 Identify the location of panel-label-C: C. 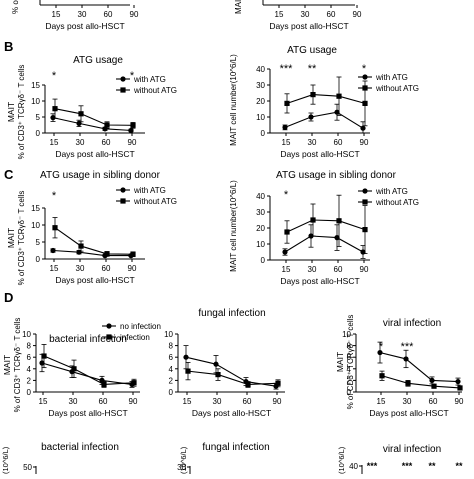
(9, 174).